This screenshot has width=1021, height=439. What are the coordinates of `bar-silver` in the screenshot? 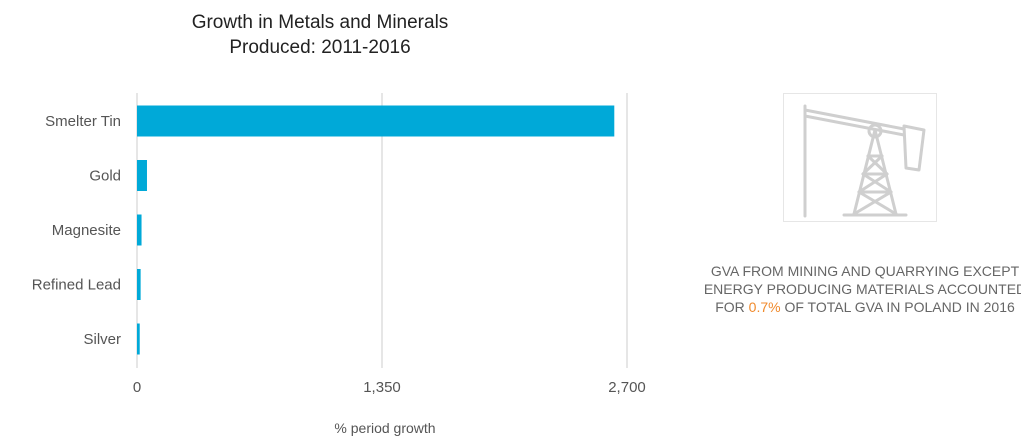 It's located at (138, 339).